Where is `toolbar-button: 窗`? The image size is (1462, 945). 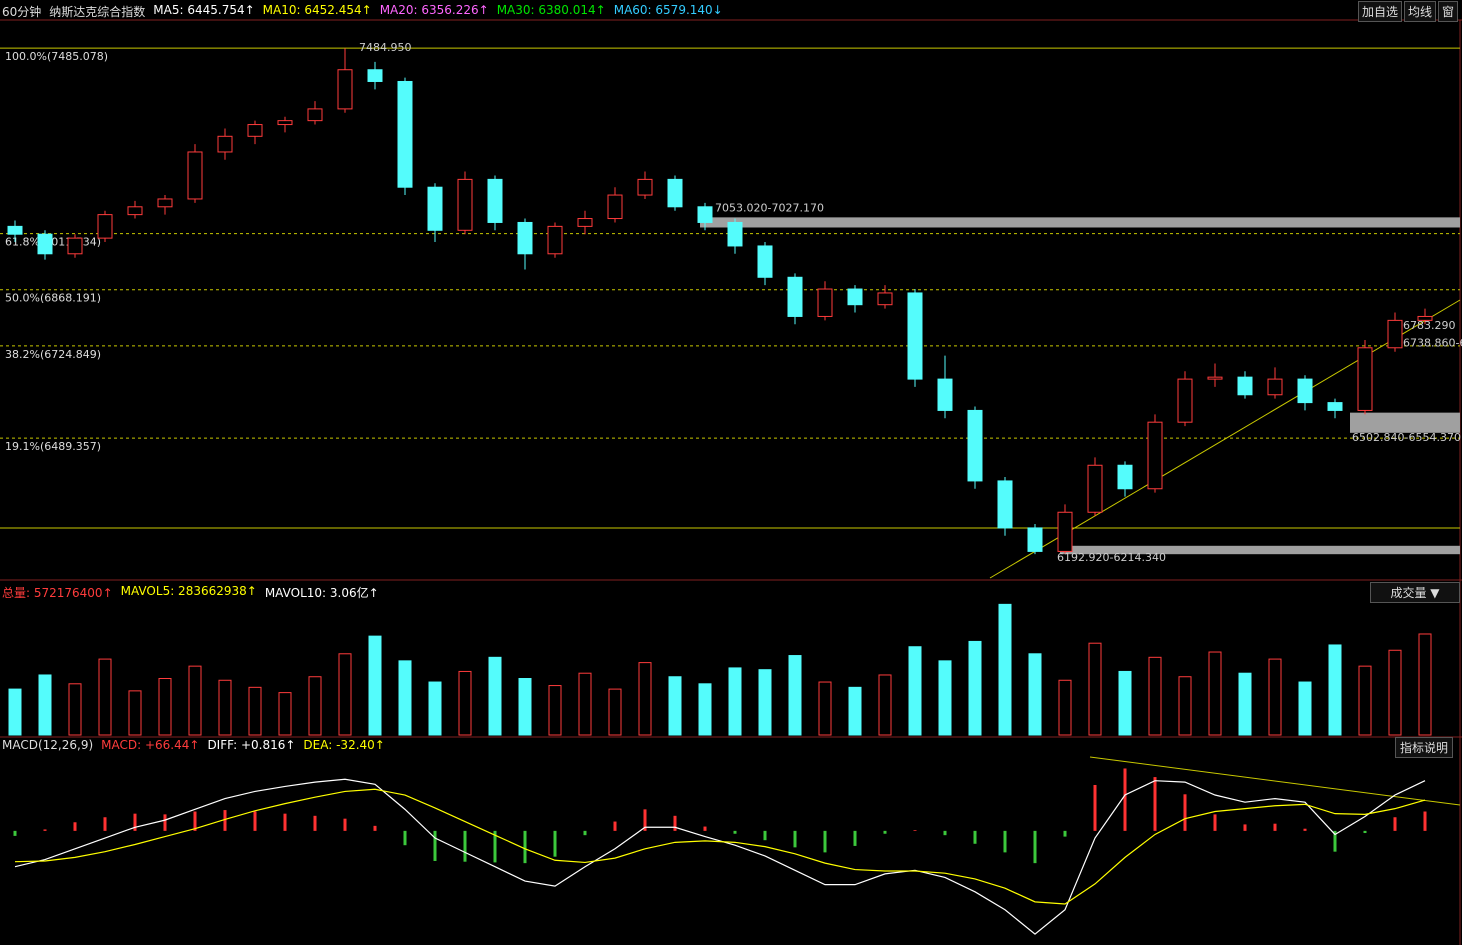
toolbar-button: 窗 is located at coordinates (1447, 11).